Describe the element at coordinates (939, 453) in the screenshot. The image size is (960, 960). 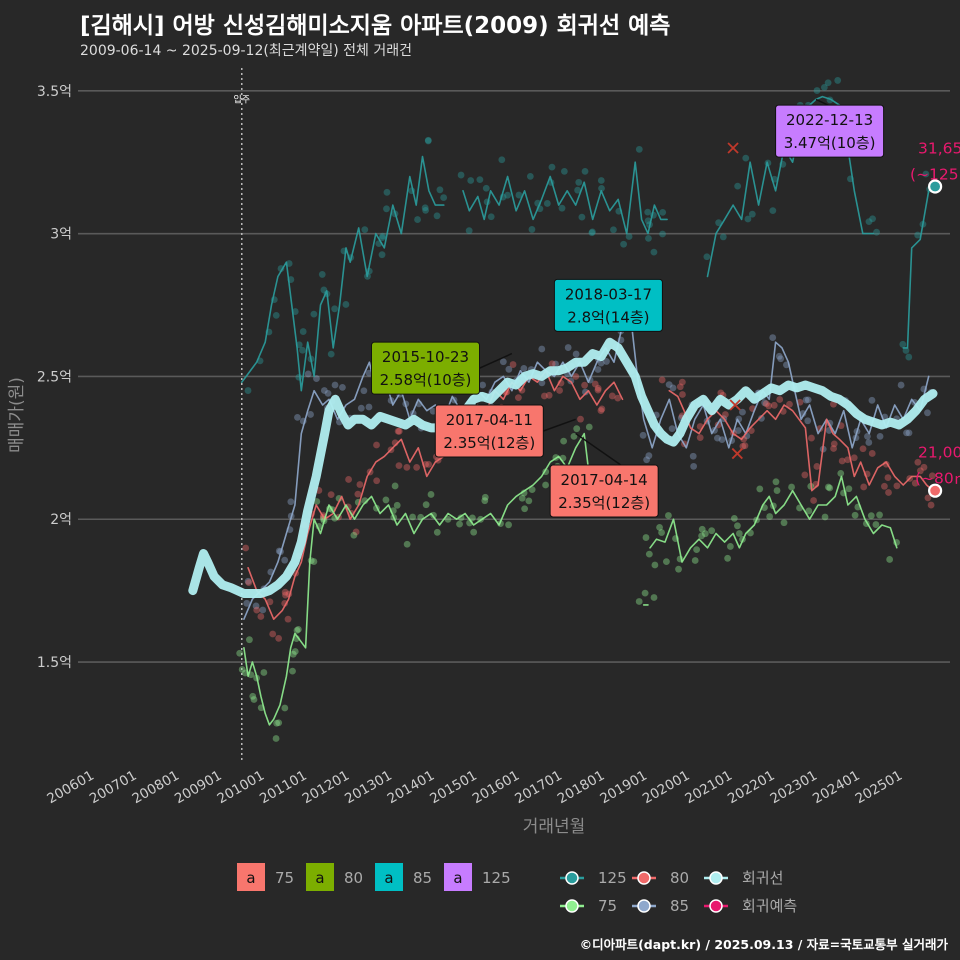
I see `forecast-price: 21,000` at that location.